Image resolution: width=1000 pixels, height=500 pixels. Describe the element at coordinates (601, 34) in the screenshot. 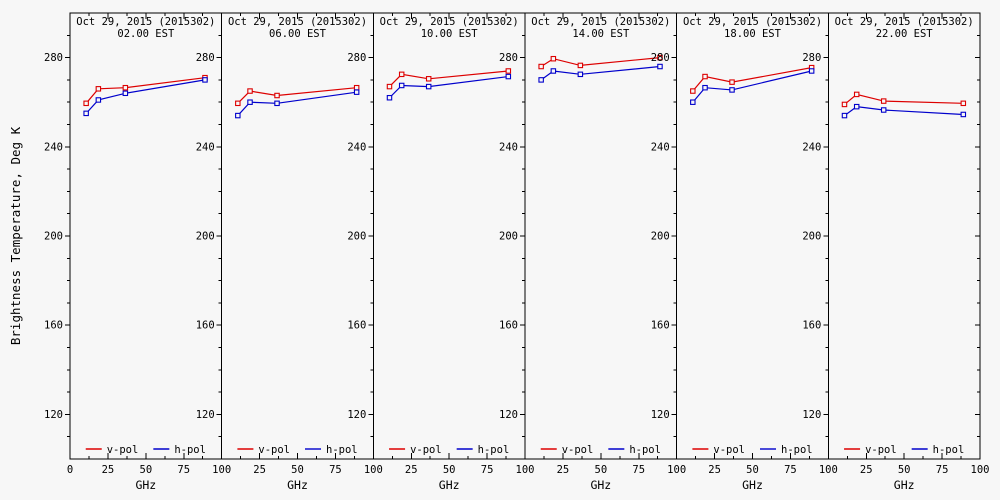

I see `panel-subtitle: 14.00 EST` at that location.